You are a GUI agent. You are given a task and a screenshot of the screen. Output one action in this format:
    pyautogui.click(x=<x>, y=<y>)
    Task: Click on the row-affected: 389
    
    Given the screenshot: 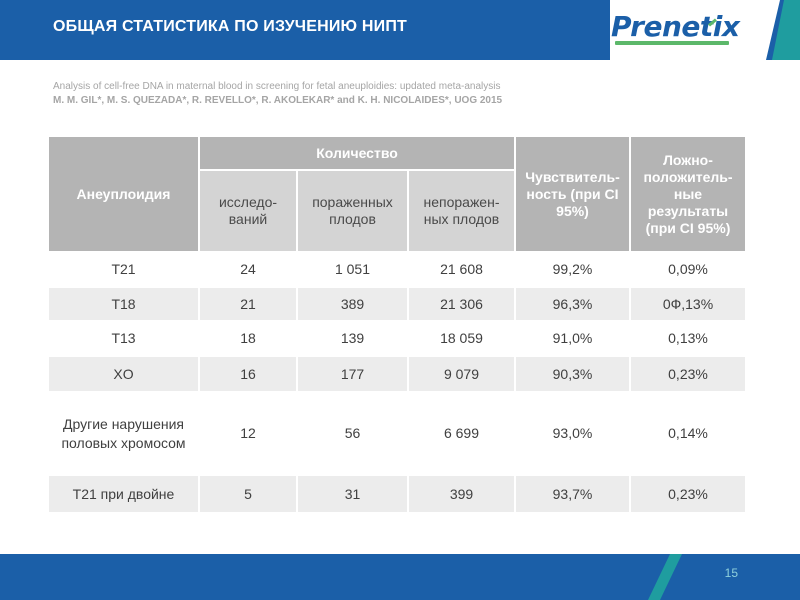 What is the action you would take?
    pyautogui.click(x=352, y=304)
    